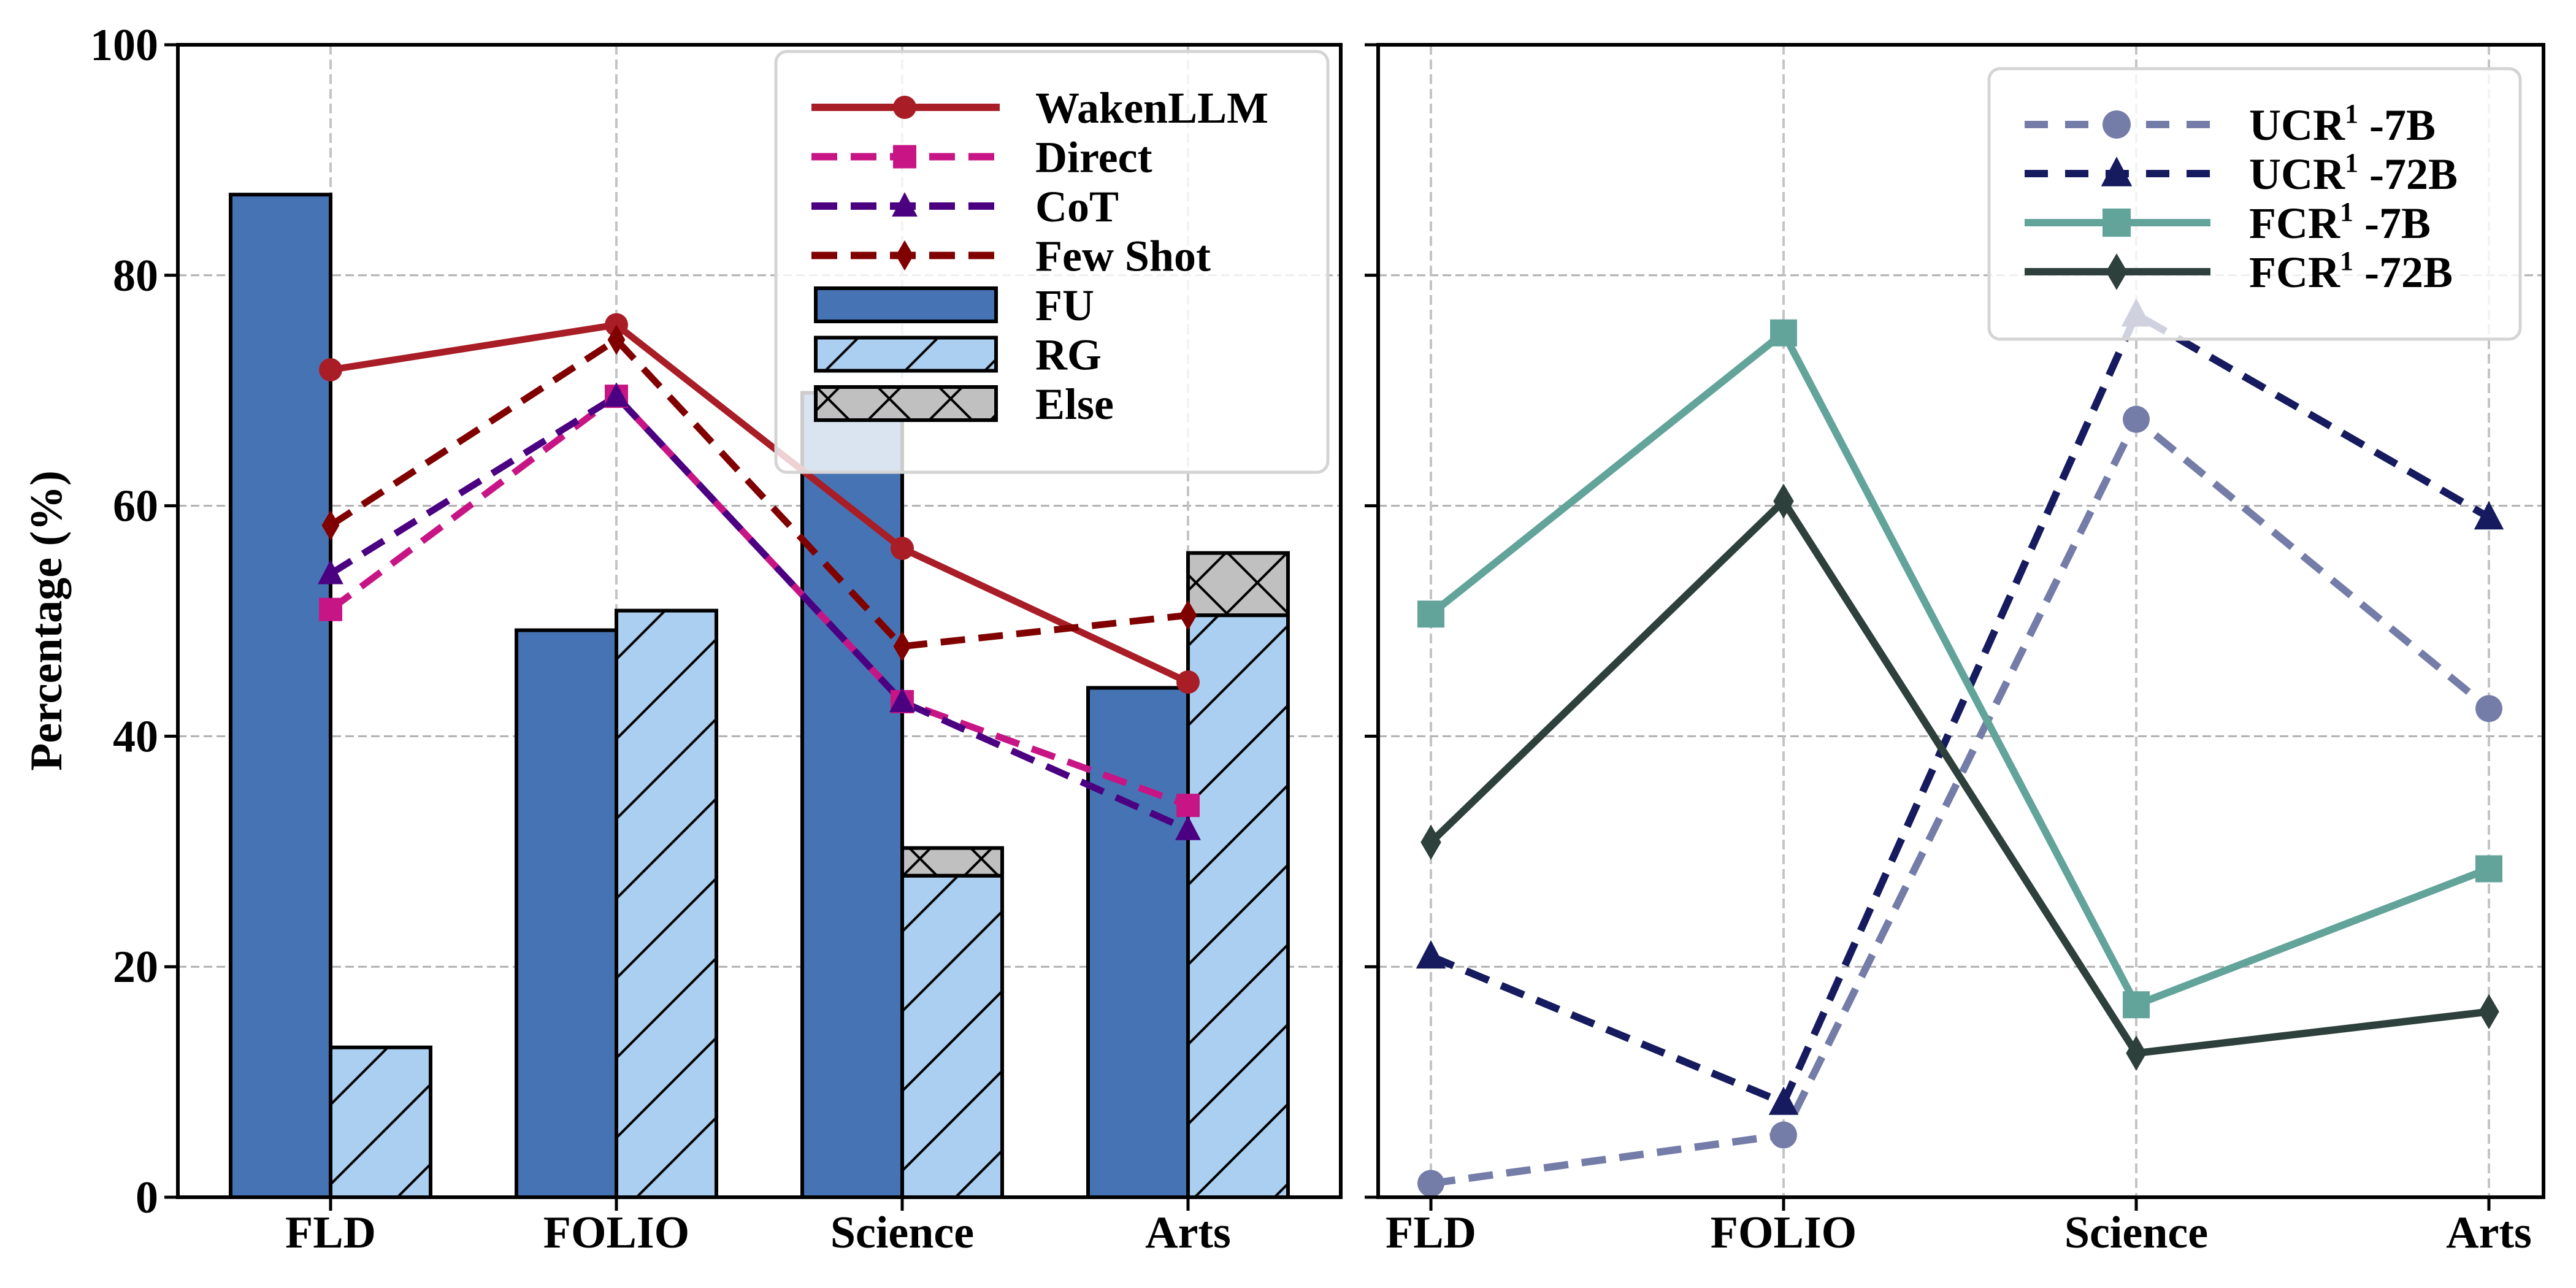  What do you see at coordinates (904, 107) in the screenshot?
I see `legend-marker-wakenllm` at bounding box center [904, 107].